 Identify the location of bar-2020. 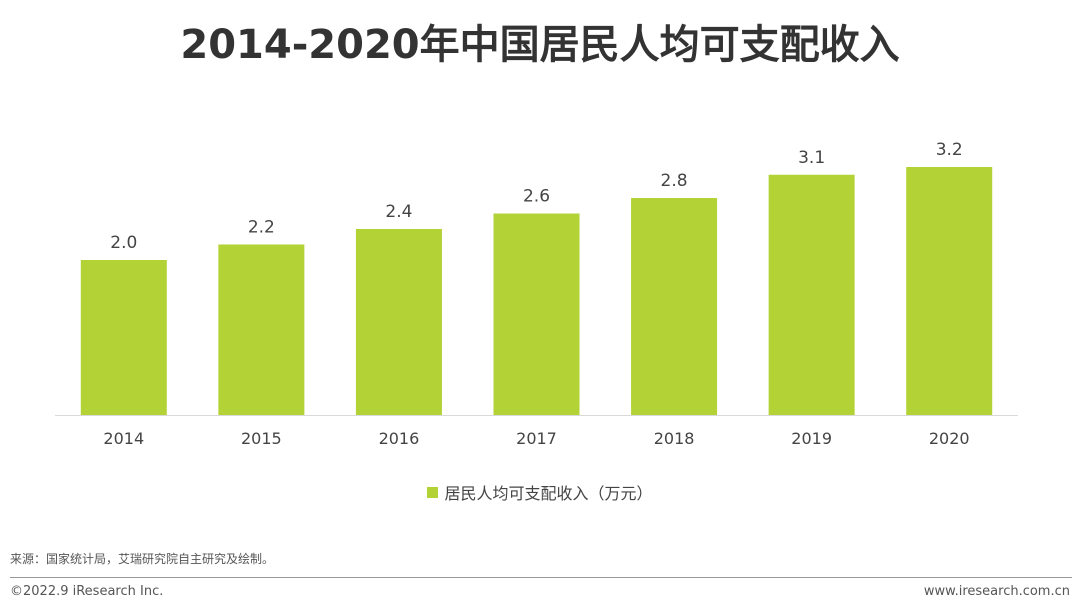
(949, 291).